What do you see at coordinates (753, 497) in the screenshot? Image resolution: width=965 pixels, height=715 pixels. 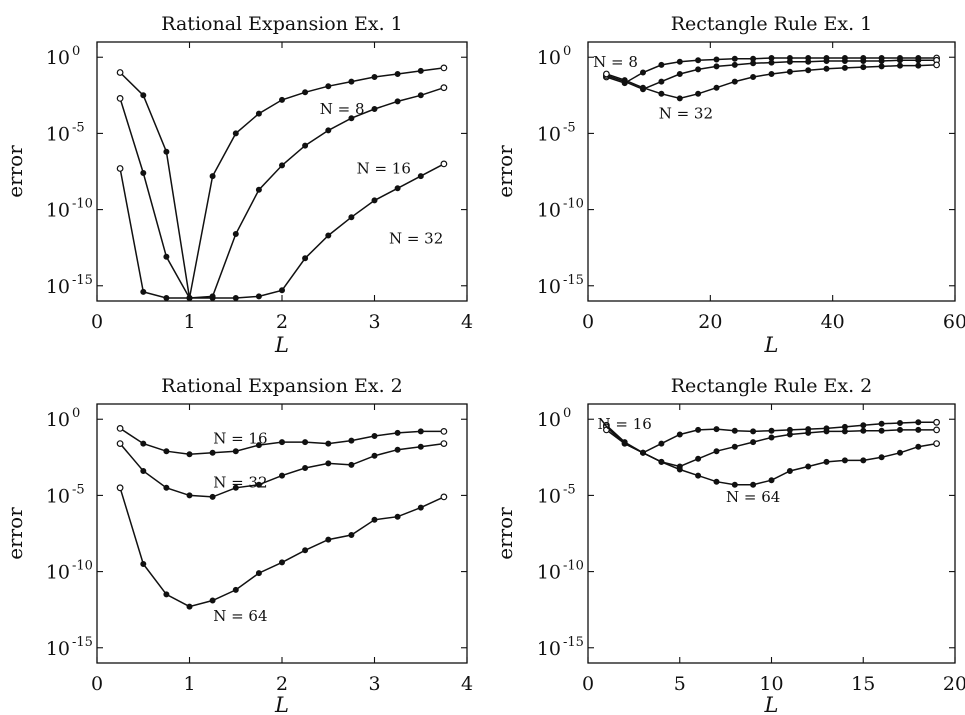 I see `series-annotation: N = 64` at bounding box center [753, 497].